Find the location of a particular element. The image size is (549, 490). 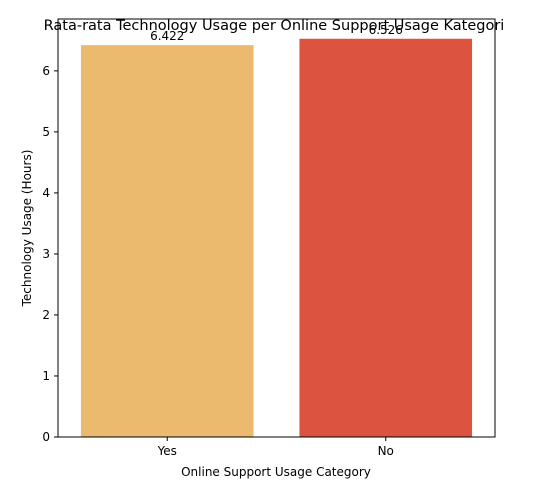

y-tick-label: 4 is located at coordinates (46, 193).